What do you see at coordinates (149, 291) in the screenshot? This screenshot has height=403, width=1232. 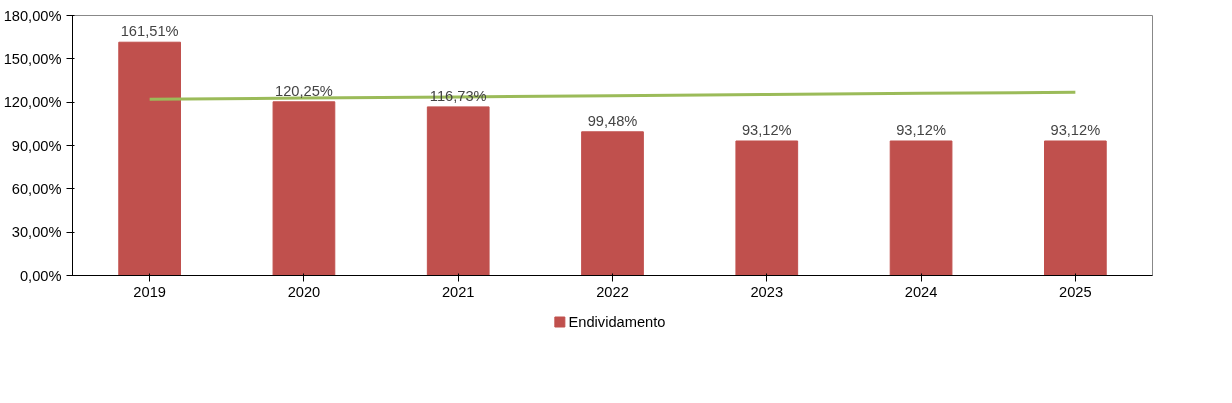 I see `x-tick-label: 2019` at bounding box center [149, 291].